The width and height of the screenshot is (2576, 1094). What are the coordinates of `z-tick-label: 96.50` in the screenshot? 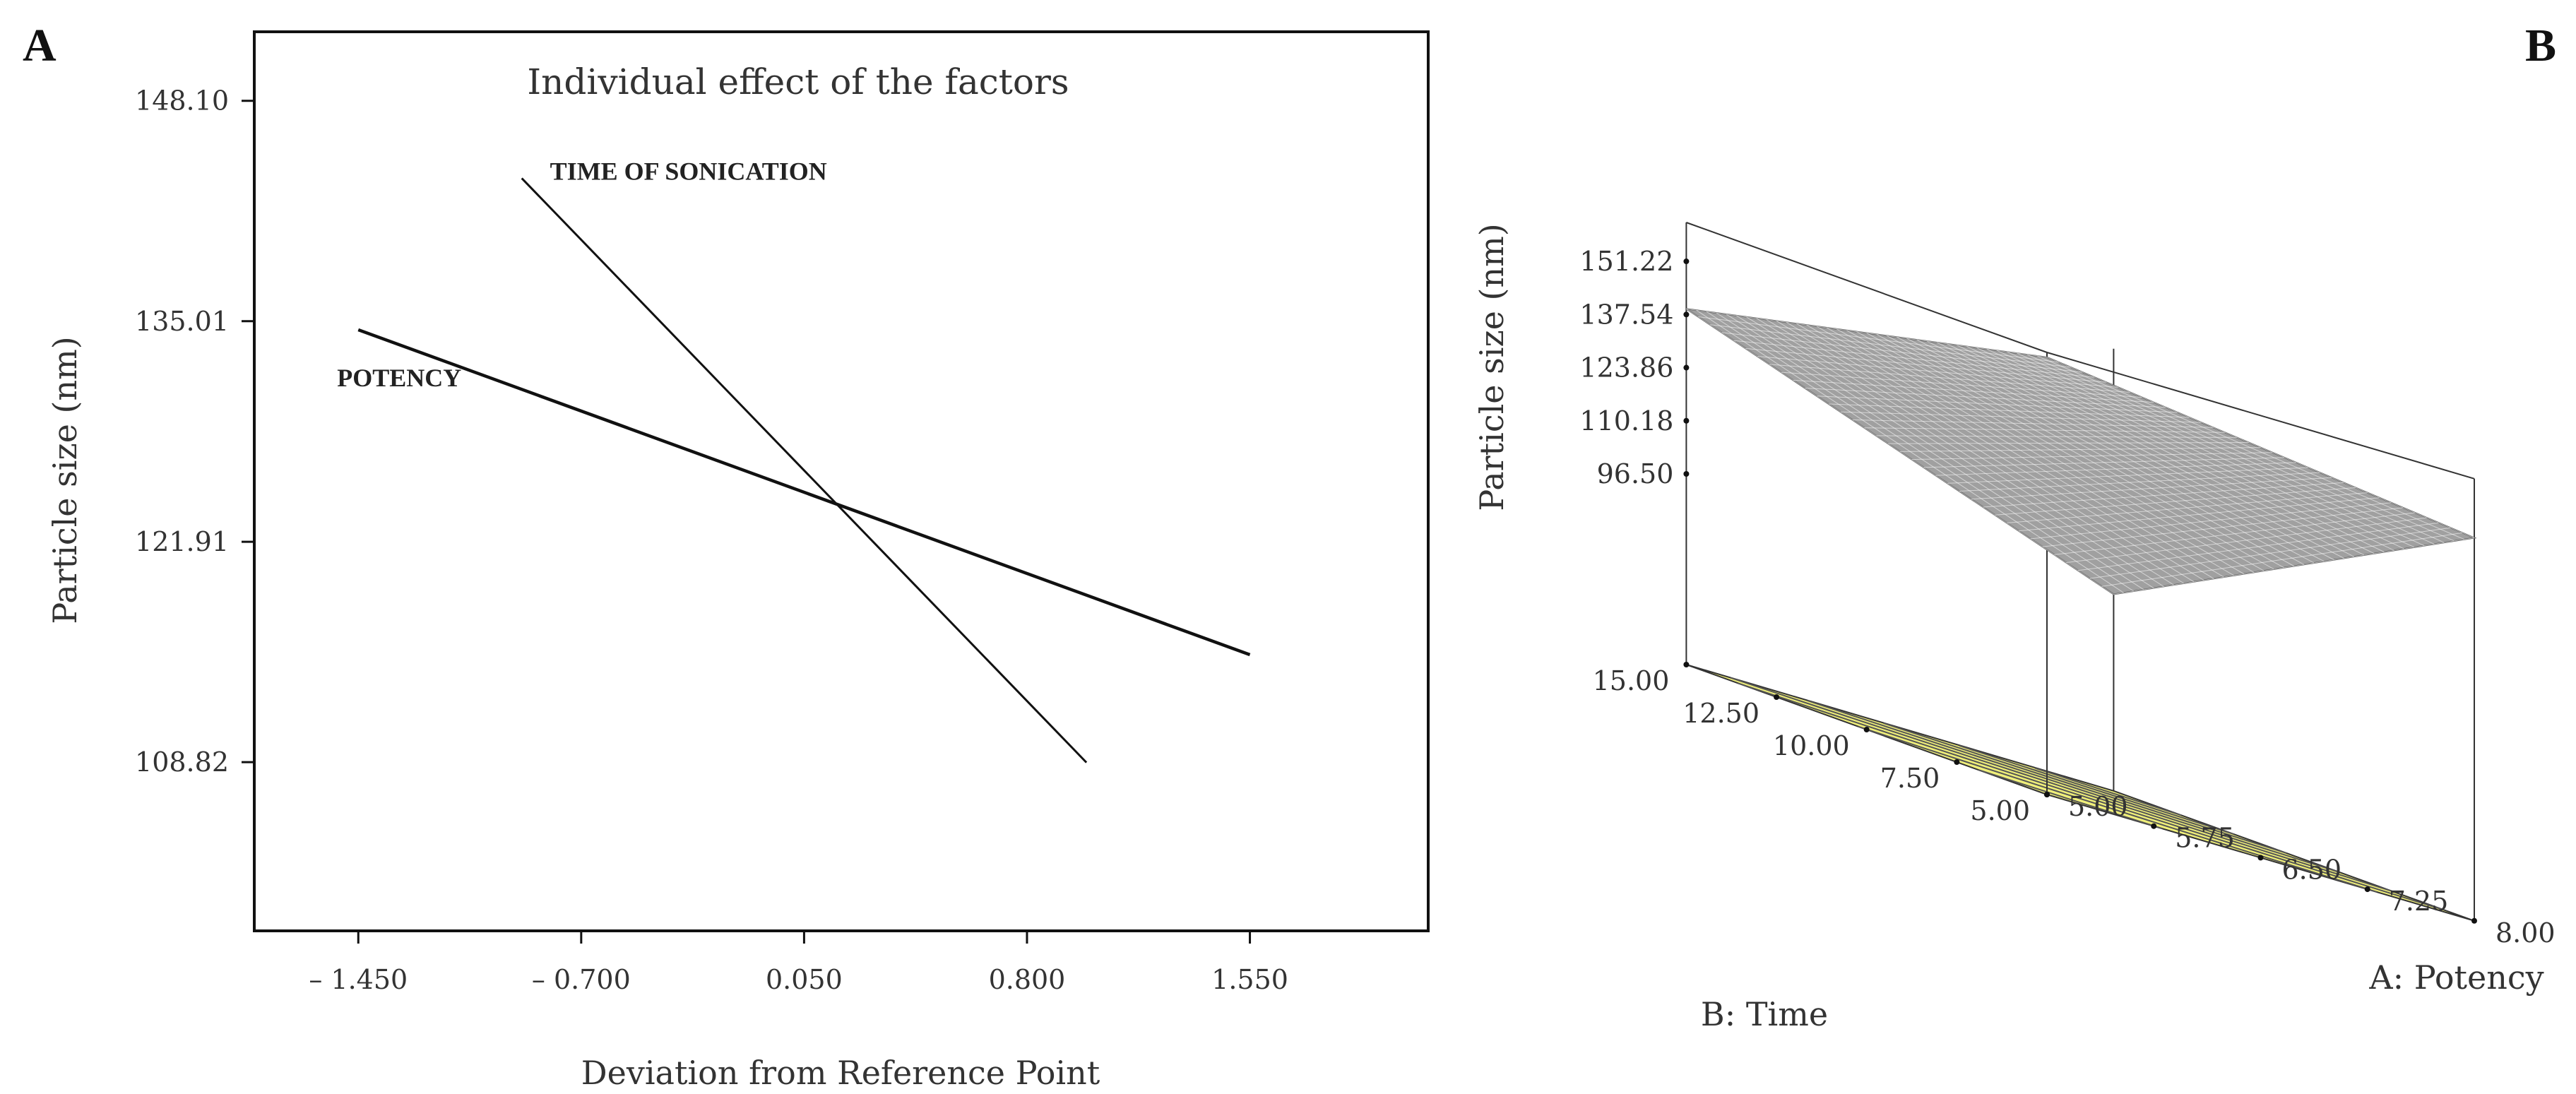 It's located at (1635, 473).